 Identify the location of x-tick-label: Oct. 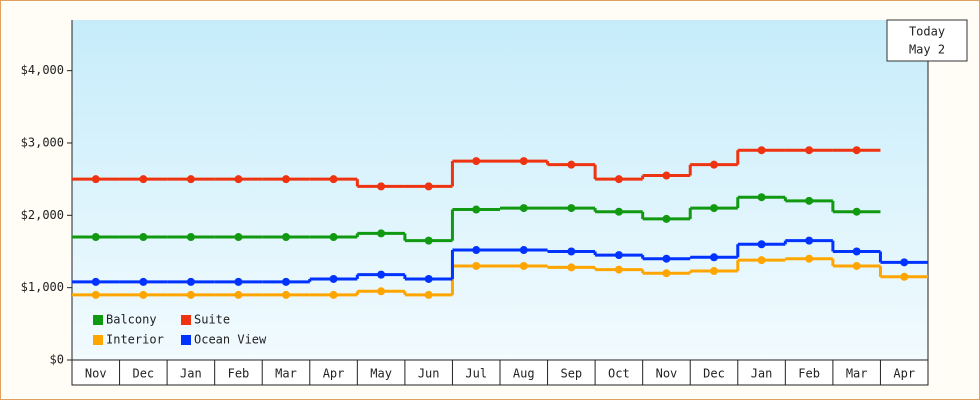
(619, 374).